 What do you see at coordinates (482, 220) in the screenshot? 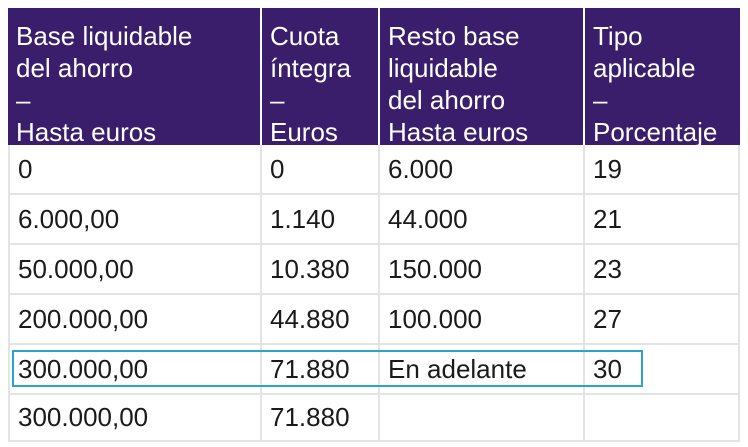
I see `table-cell: 44.000` at bounding box center [482, 220].